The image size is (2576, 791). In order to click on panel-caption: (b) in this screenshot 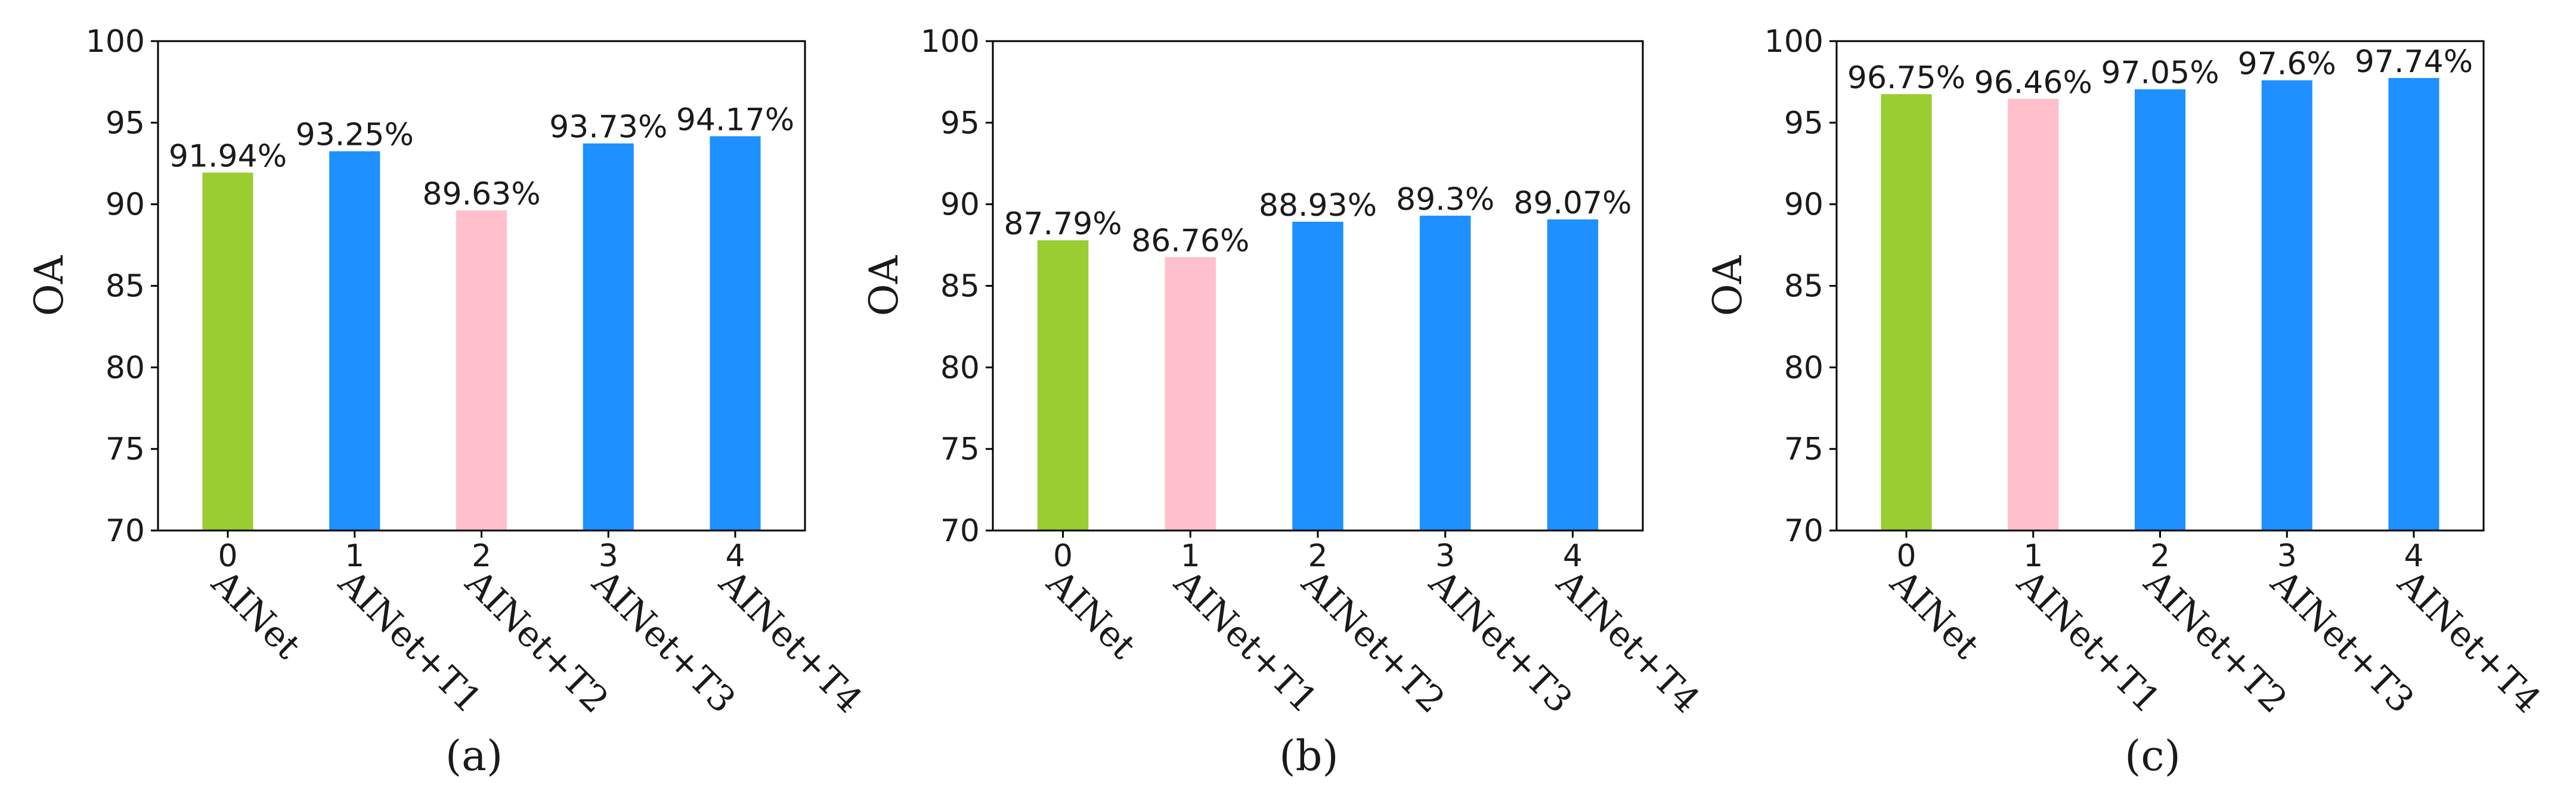, I will do `click(1308, 755)`.